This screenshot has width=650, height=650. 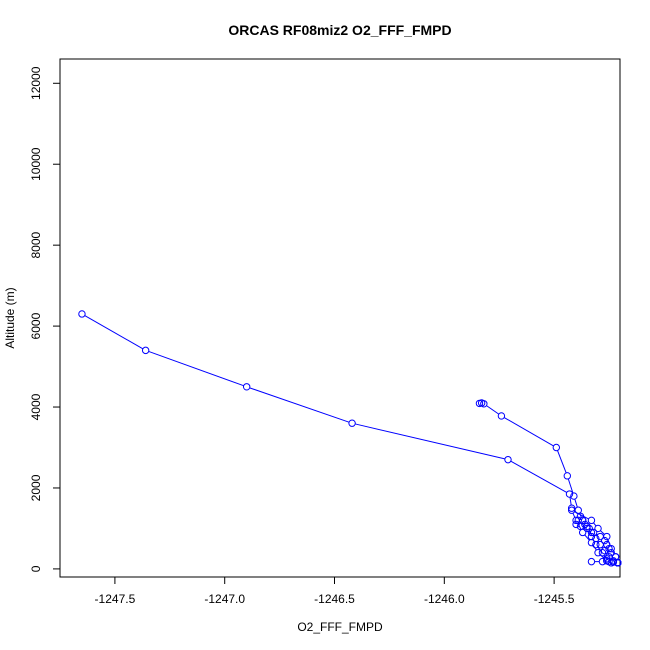 What do you see at coordinates (224, 599) in the screenshot?
I see `x-tick-label: -1247.0` at bounding box center [224, 599].